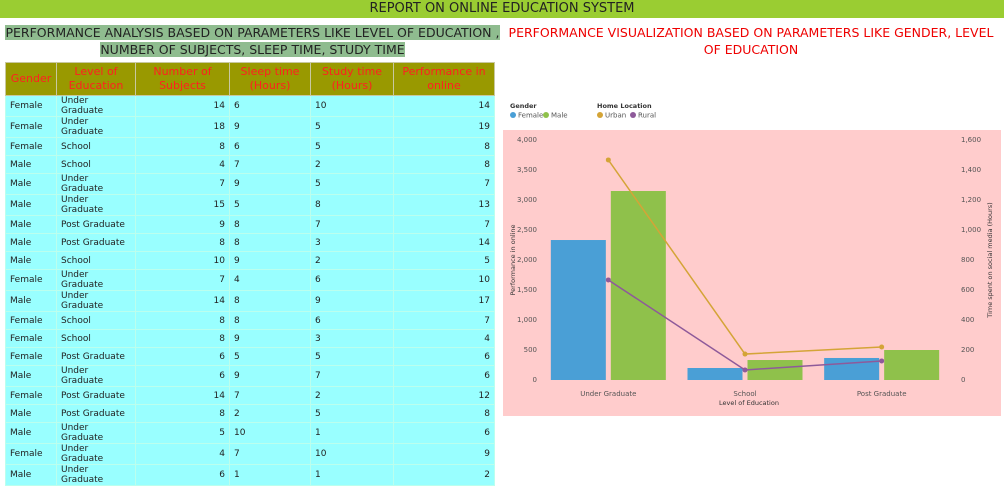  I want to click on table-row: Female Under Graduate 4 7 10 9, so click(250, 454).